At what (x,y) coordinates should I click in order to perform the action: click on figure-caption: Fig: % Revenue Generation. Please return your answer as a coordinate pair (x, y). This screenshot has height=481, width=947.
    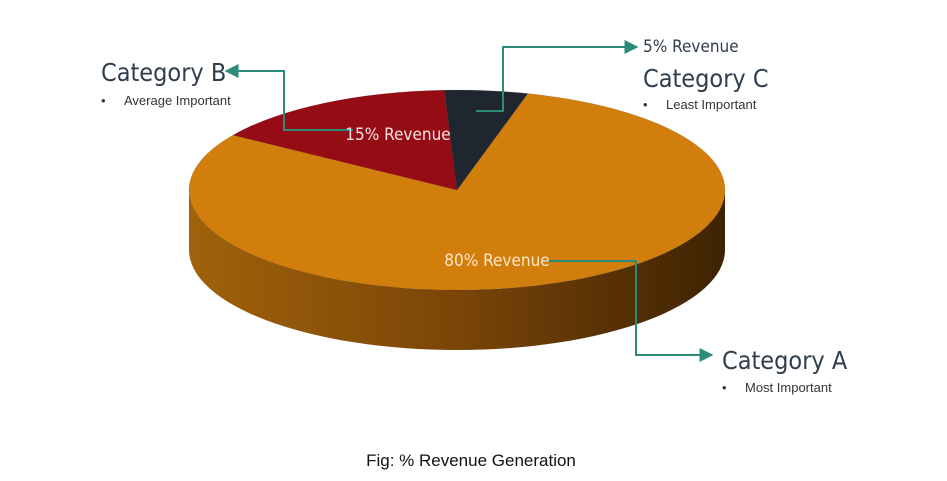
    Looking at the image, I should click on (471, 460).